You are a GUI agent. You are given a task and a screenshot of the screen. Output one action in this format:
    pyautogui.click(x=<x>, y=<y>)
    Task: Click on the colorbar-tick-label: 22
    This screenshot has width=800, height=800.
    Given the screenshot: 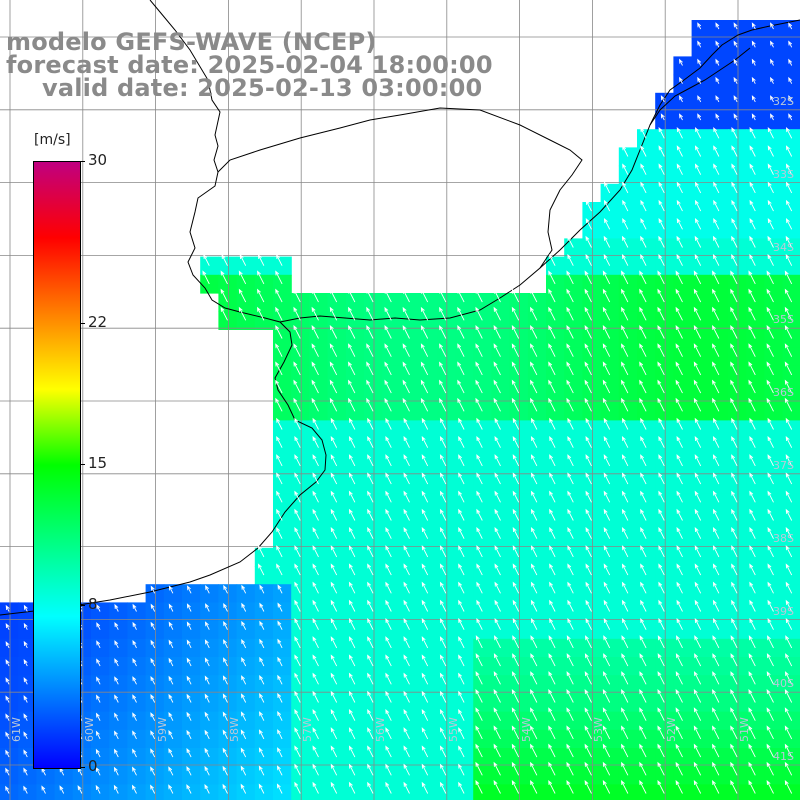 What is the action you would take?
    pyautogui.click(x=97, y=322)
    